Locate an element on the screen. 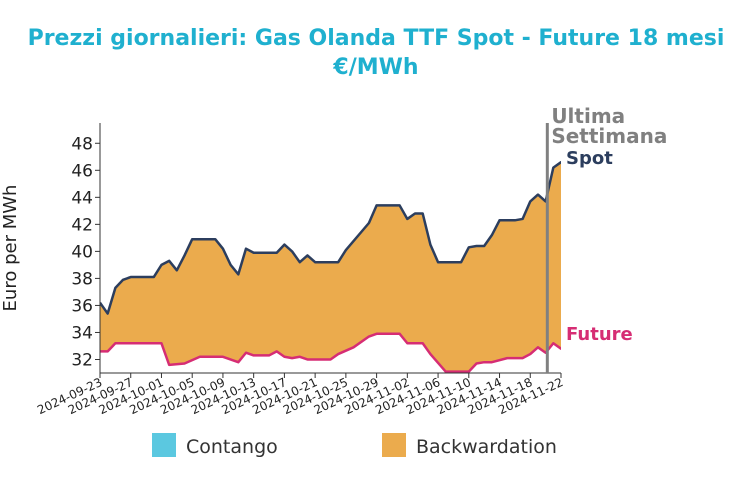 This screenshot has height=504, width=752. chart-subtitle: €/MWh is located at coordinates (375, 67).